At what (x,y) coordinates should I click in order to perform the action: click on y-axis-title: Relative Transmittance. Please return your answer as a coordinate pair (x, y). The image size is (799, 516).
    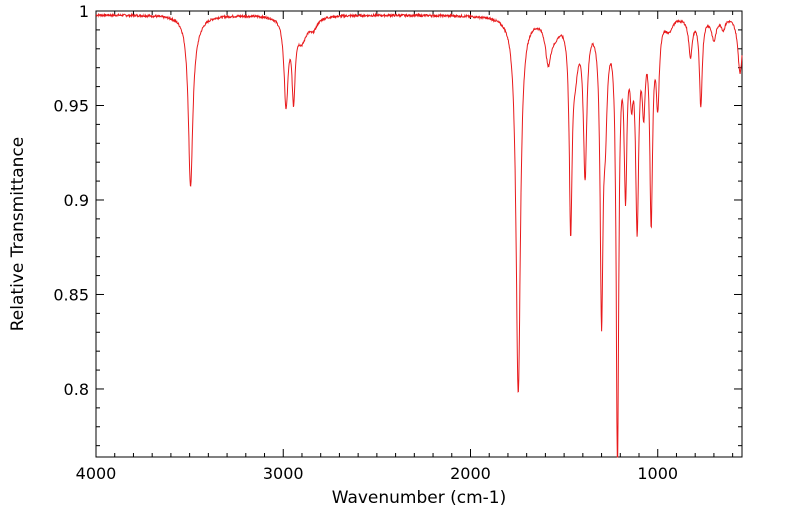
    Looking at the image, I should click on (18, 234).